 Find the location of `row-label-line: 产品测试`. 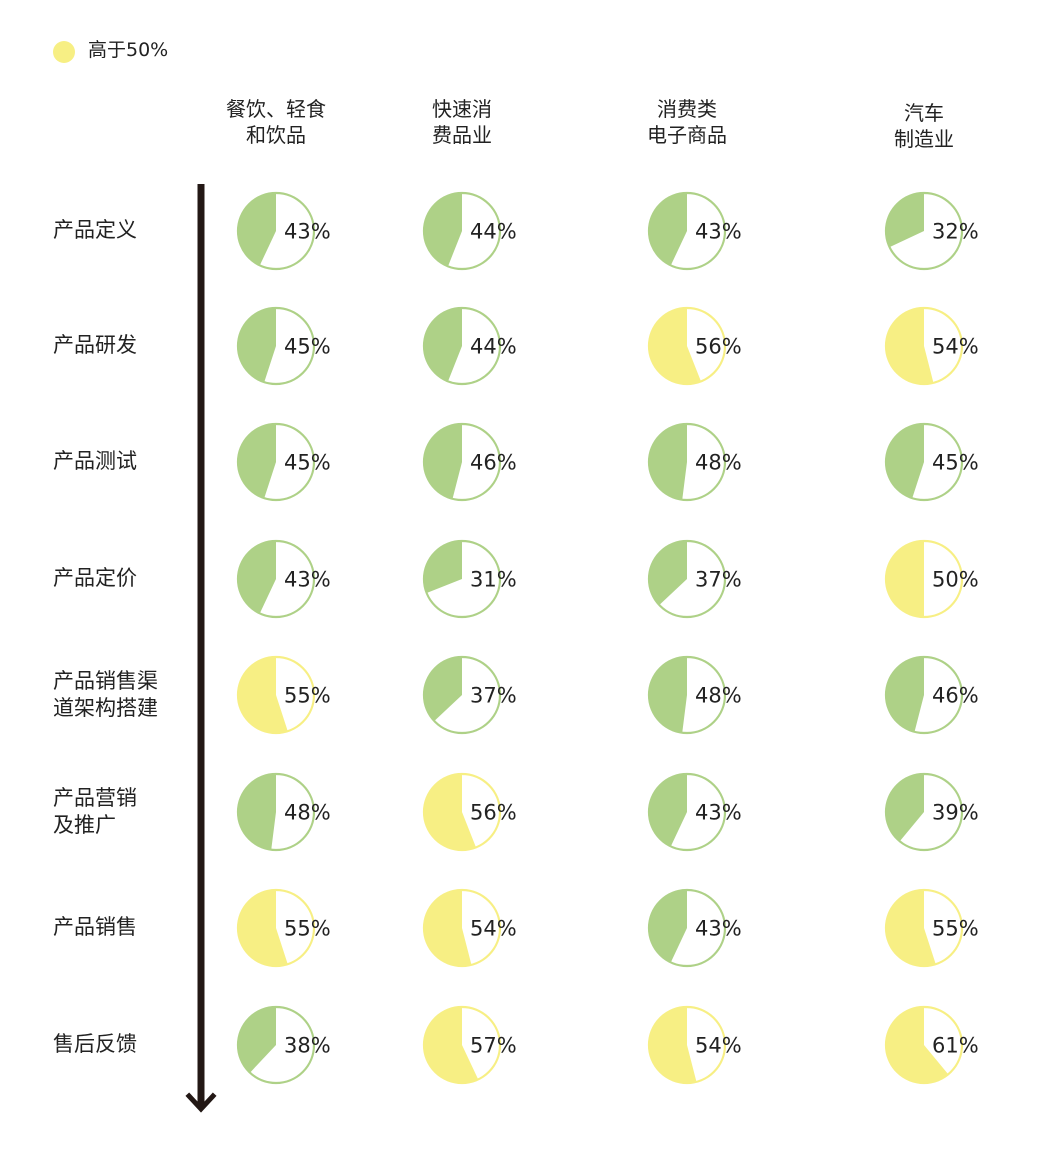

row-label-line: 产品测试 is located at coordinates (95, 460).